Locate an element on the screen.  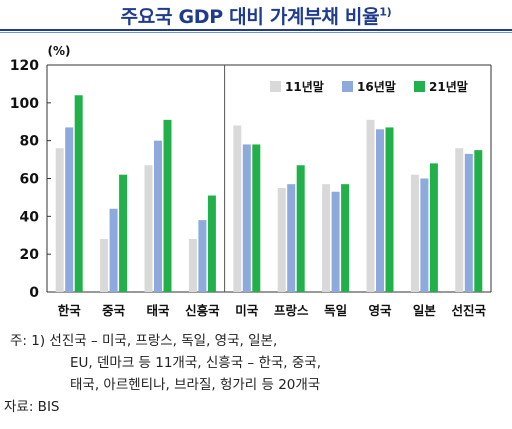
legend-label: 16년말 is located at coordinates (376, 87).